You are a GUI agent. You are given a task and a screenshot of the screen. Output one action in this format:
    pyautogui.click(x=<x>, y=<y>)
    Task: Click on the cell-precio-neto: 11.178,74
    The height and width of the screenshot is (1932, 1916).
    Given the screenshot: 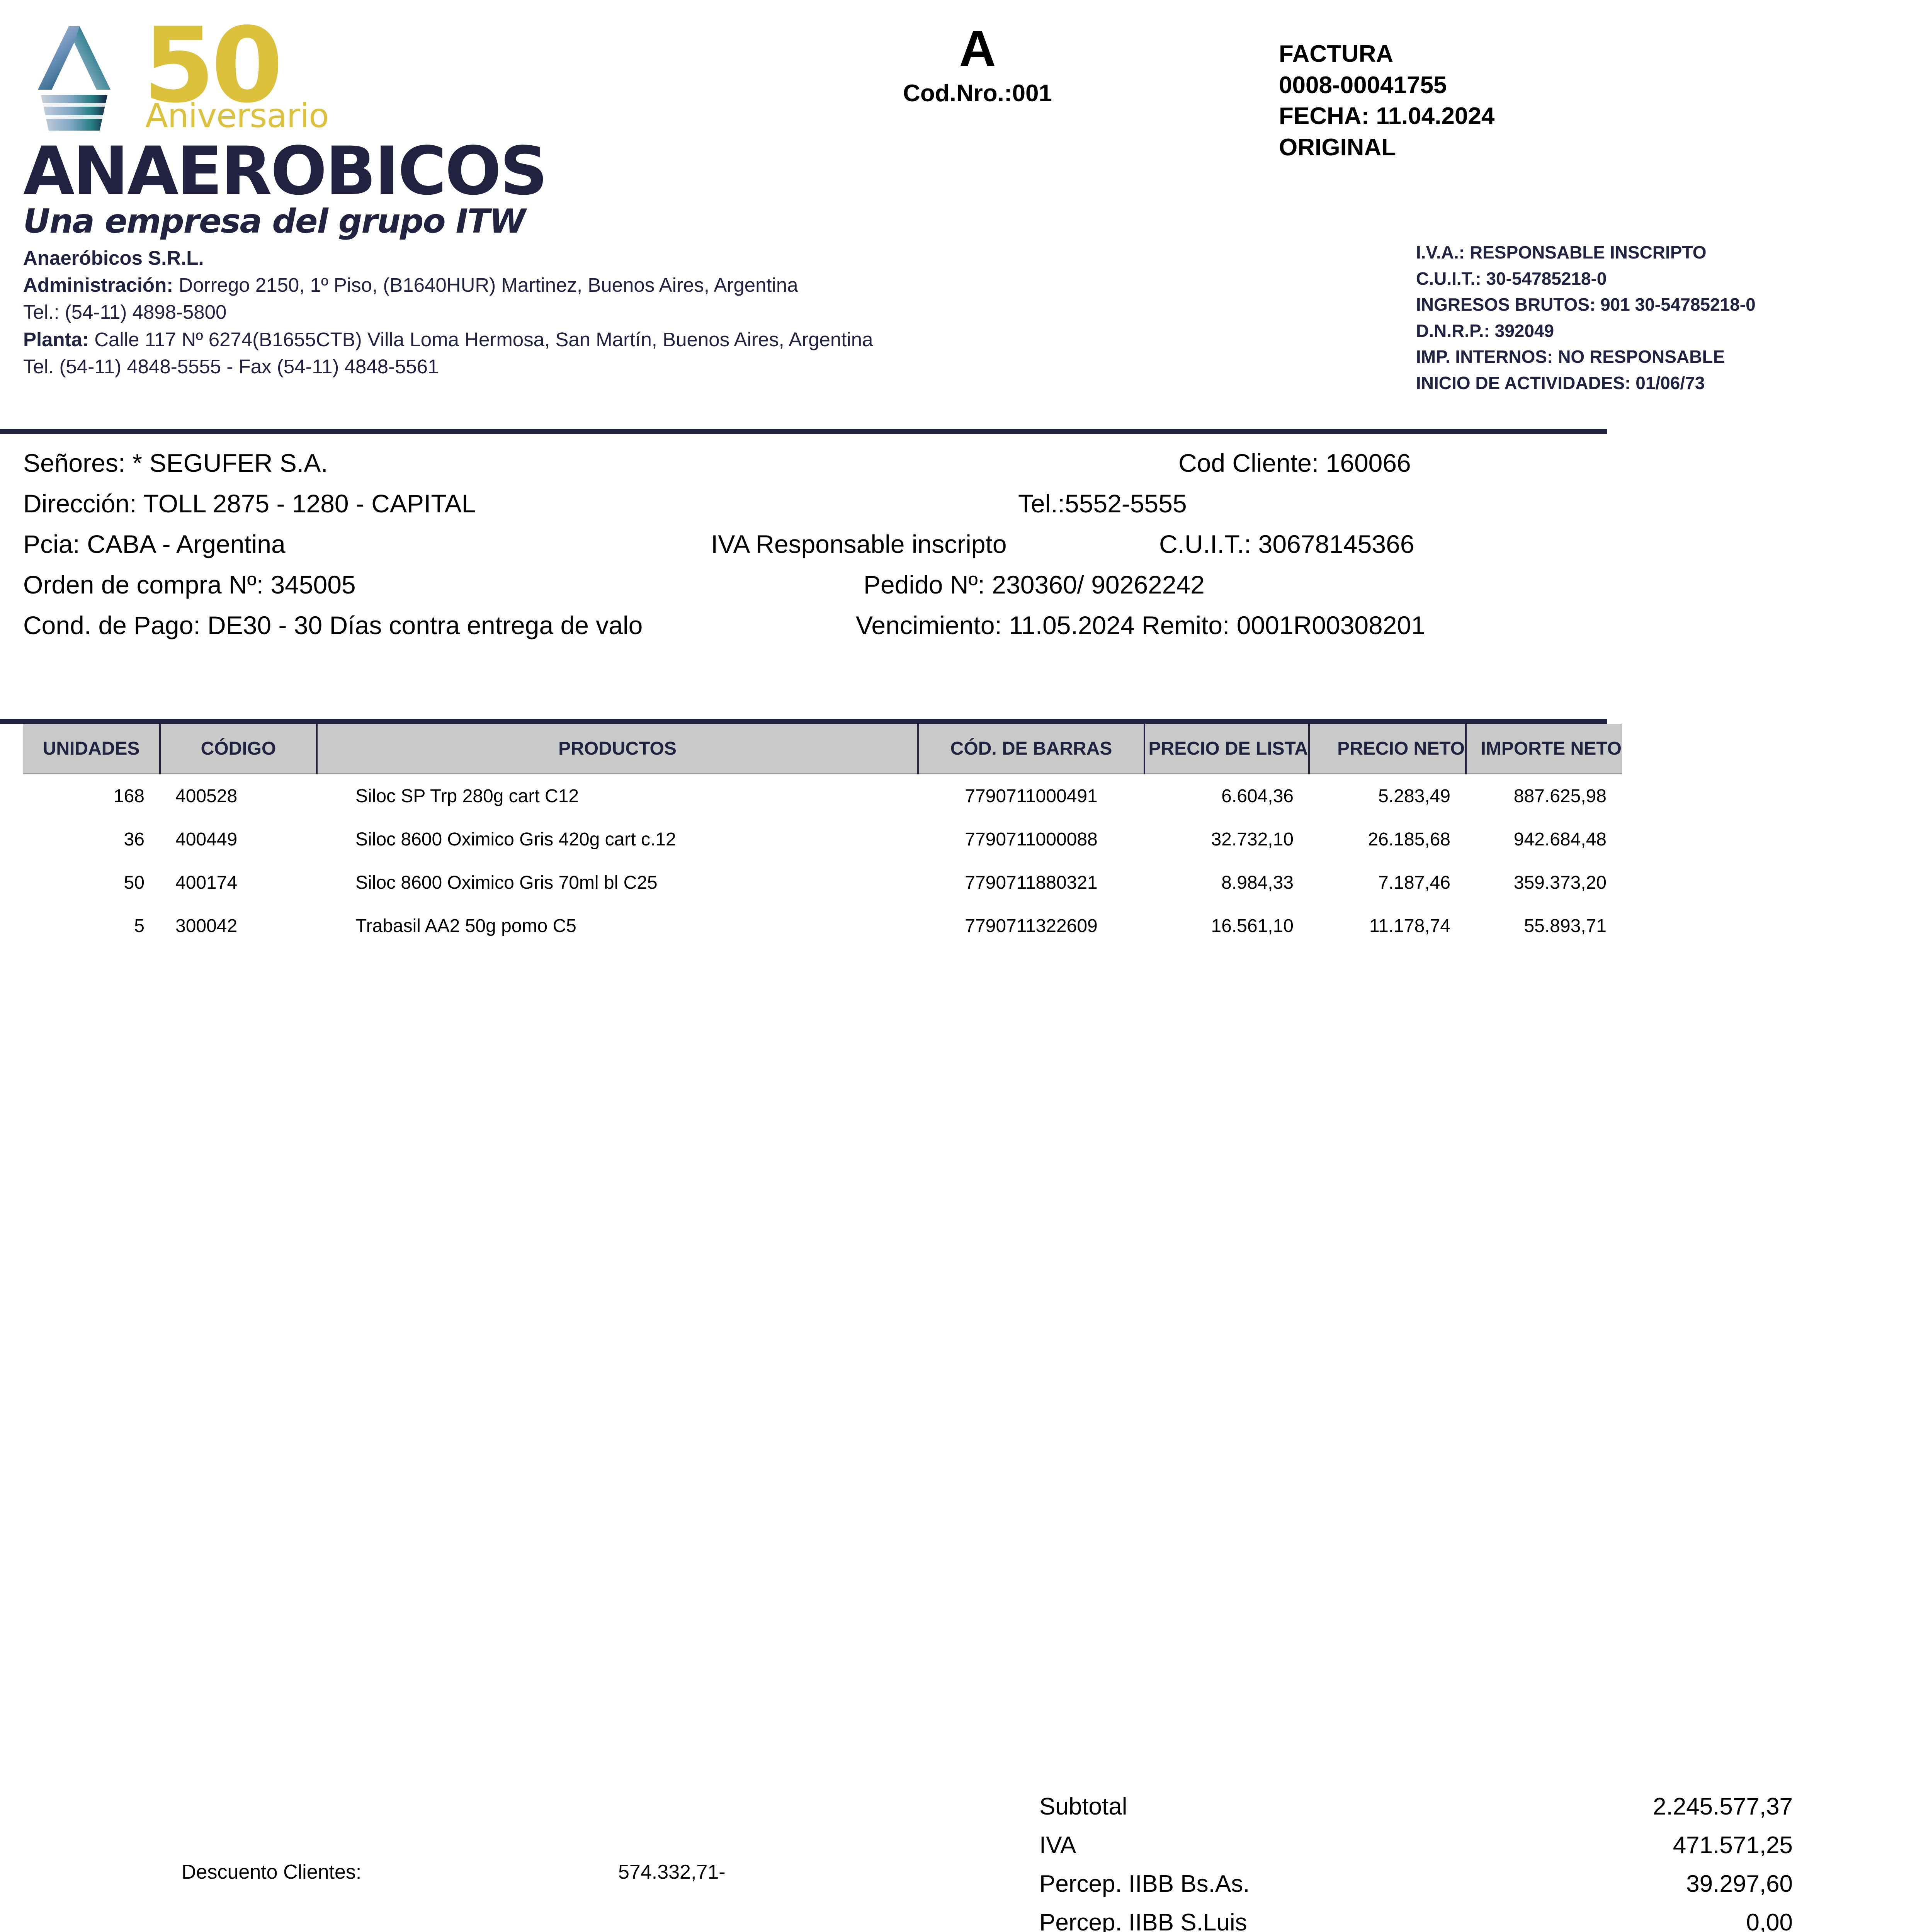 What is the action you would take?
    pyautogui.click(x=1409, y=926)
    